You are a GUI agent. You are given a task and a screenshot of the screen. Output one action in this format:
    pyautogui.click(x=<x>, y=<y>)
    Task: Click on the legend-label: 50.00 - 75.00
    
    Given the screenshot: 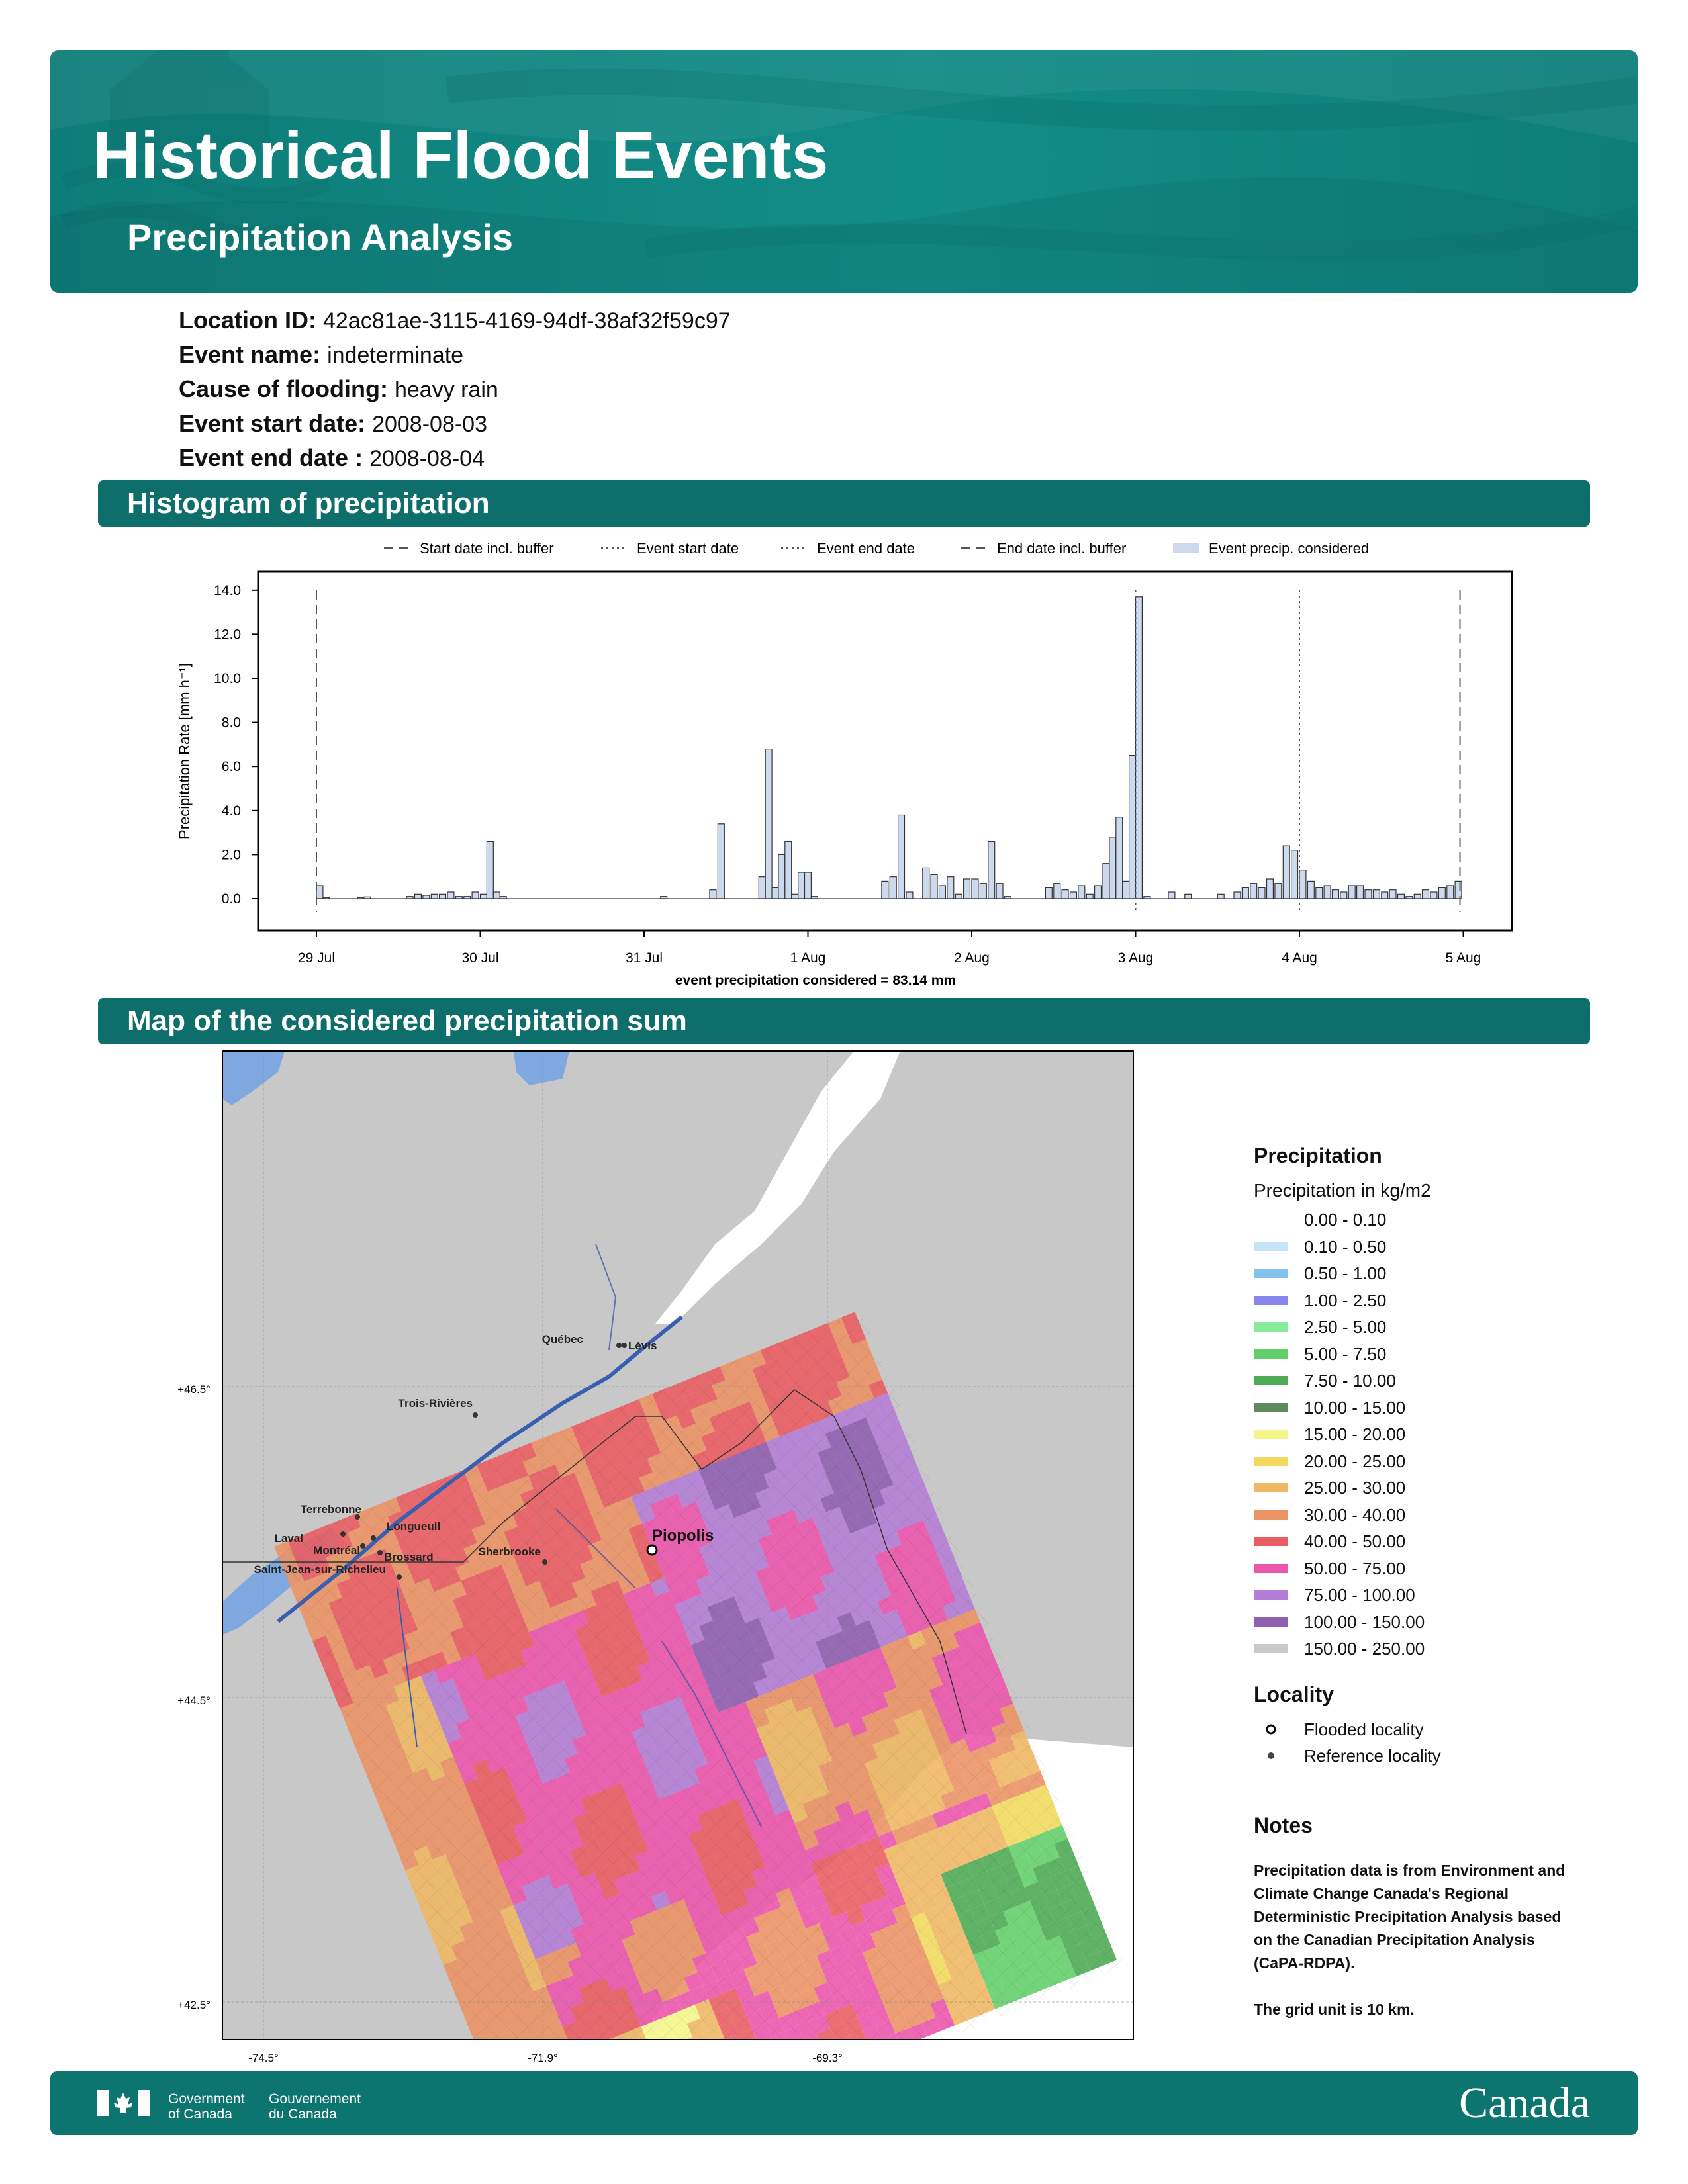 What is the action you would take?
    pyautogui.click(x=1355, y=1568)
    